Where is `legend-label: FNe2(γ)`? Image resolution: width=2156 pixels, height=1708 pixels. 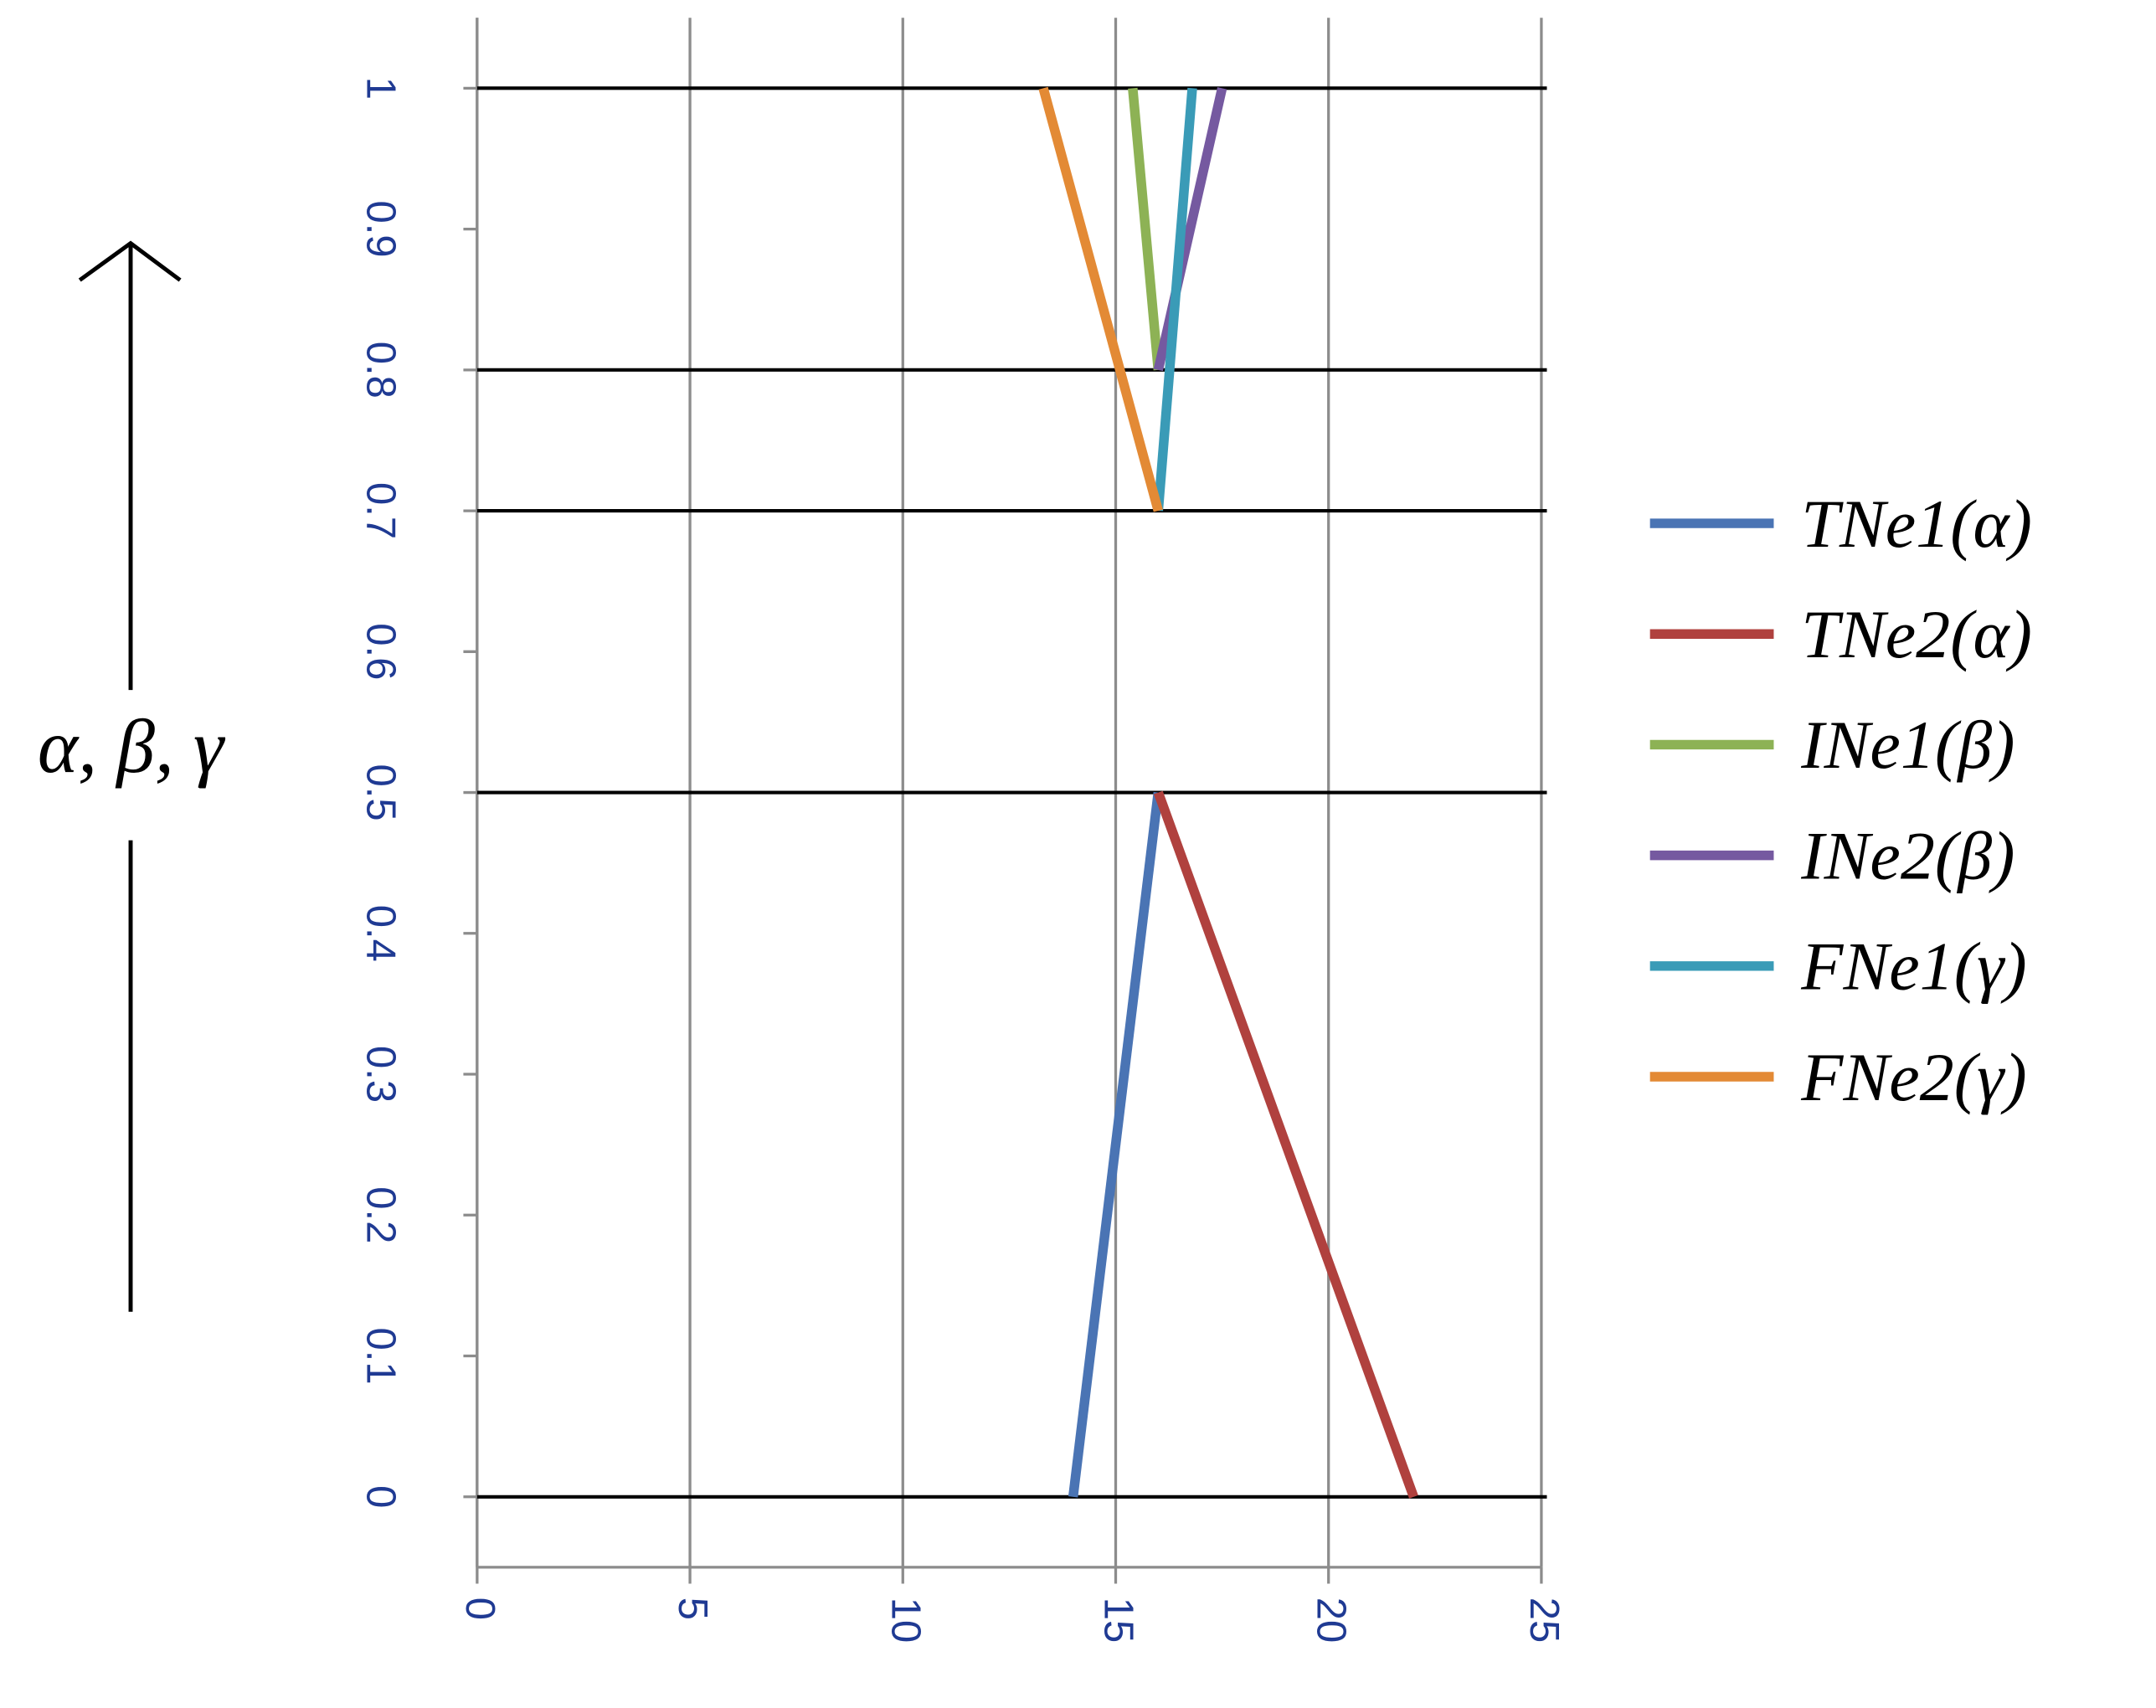
legend-label: FNe2(γ) is located at coordinates (1913, 1077).